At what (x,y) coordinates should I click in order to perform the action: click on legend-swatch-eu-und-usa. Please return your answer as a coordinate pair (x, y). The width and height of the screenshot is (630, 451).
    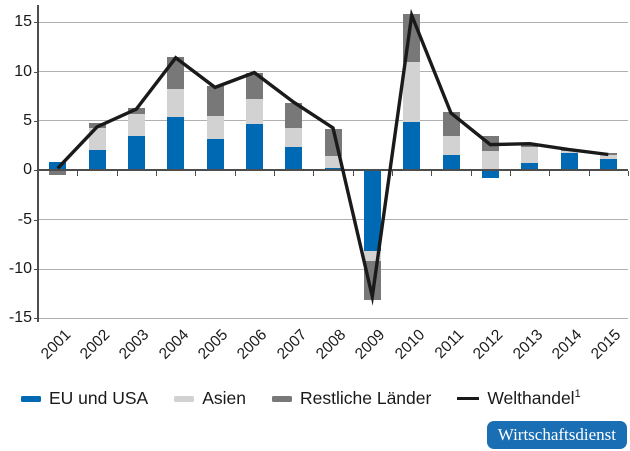
    Looking at the image, I should click on (31, 398).